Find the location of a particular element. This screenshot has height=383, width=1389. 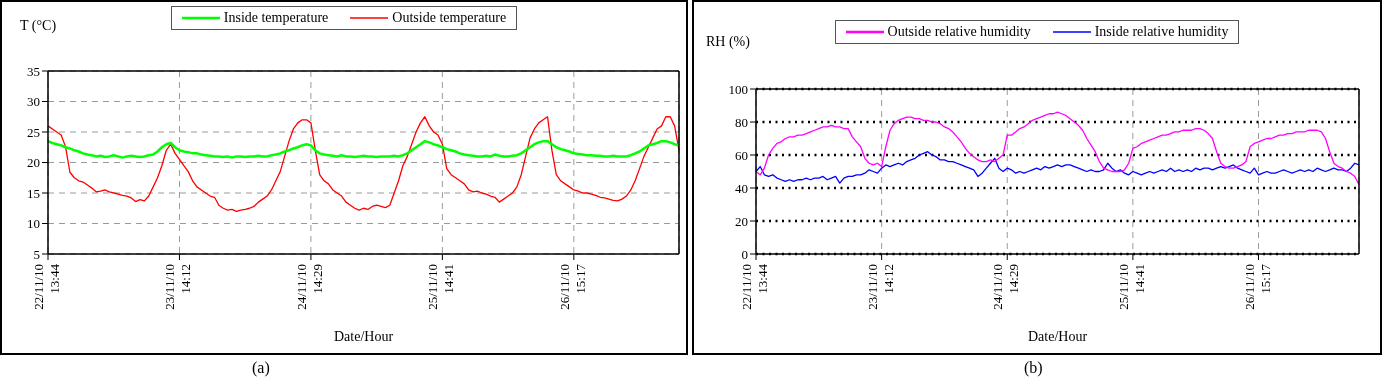

y-tick-label: 5 is located at coordinates (36, 254).